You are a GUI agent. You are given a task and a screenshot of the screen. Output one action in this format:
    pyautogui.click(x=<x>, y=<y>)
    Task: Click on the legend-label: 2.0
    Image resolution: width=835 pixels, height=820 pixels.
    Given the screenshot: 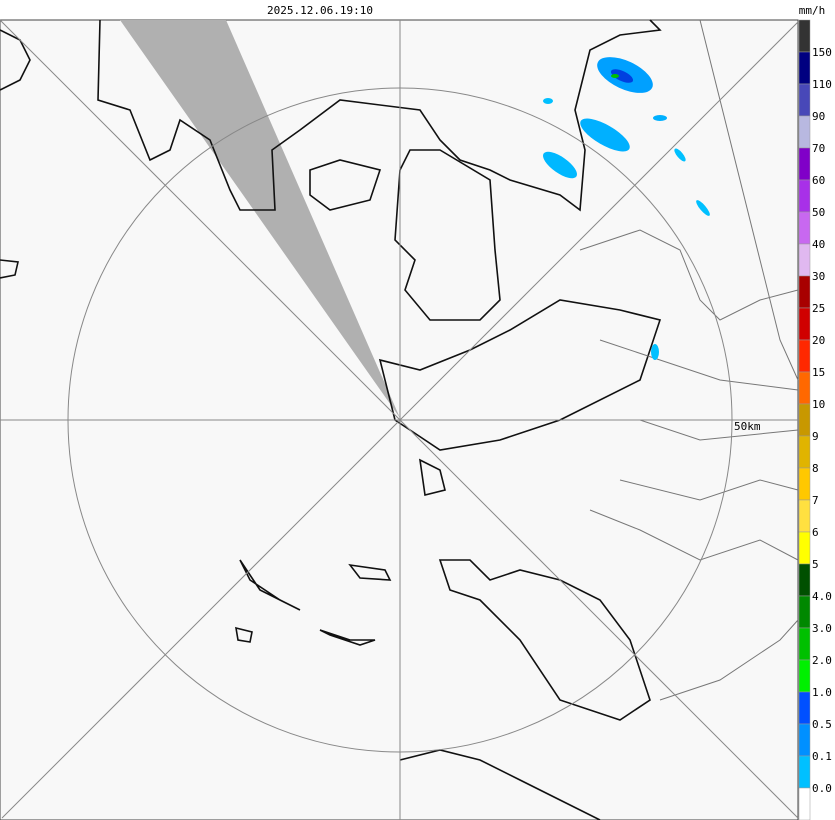 What is the action you would take?
    pyautogui.click(x=822, y=660)
    